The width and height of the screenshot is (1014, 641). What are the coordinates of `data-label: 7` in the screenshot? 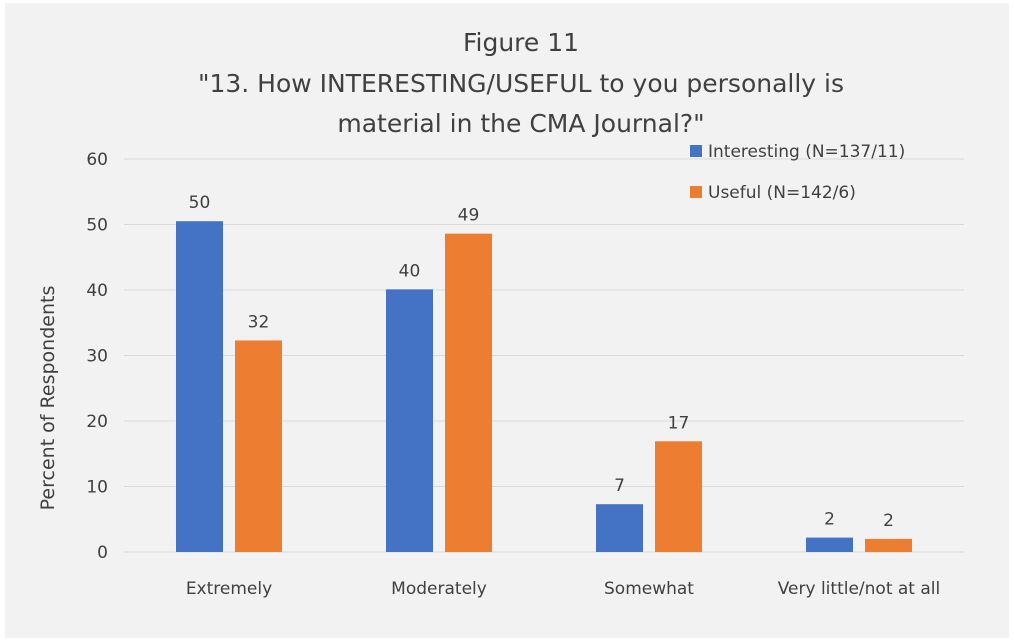 It's located at (619, 486).